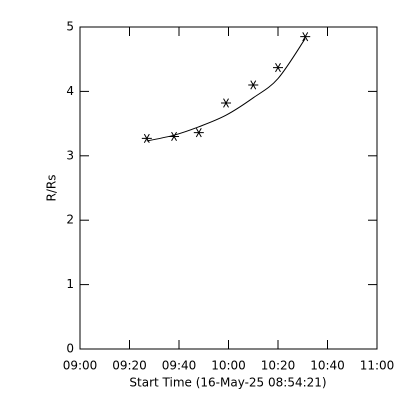 Image resolution: width=400 pixels, height=400 pixels. I want to click on x-tick-label: 10:00, so click(228, 366).